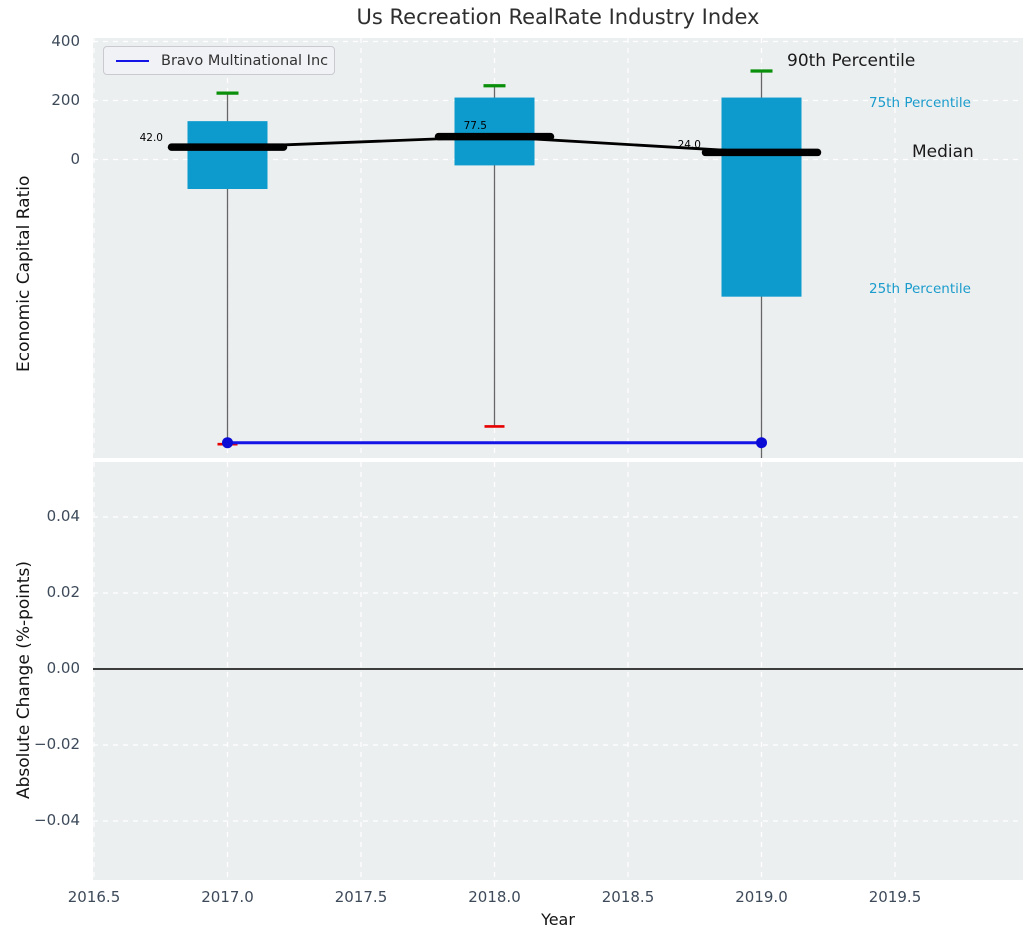  I want to click on median-value-label-2017: 42.0, so click(151, 138).